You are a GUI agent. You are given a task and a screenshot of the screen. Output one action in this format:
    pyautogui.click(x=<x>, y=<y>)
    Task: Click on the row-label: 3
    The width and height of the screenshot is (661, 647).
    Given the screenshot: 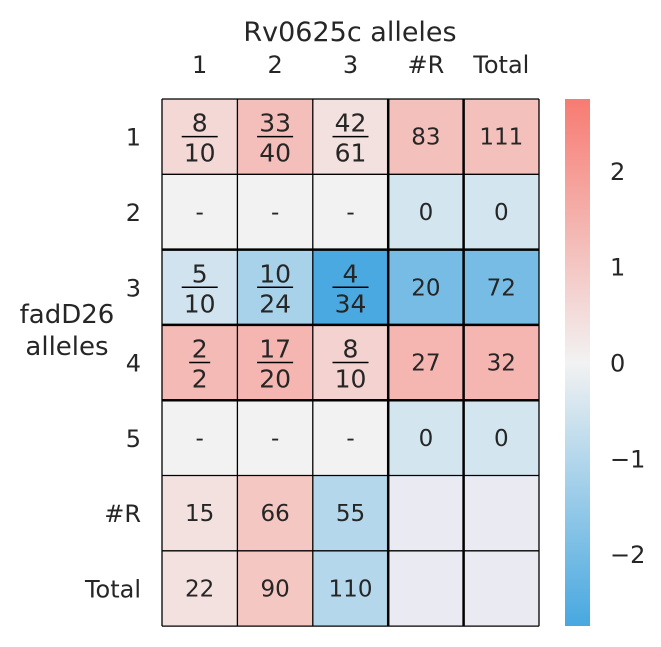 What is the action you would take?
    pyautogui.click(x=133, y=288)
    